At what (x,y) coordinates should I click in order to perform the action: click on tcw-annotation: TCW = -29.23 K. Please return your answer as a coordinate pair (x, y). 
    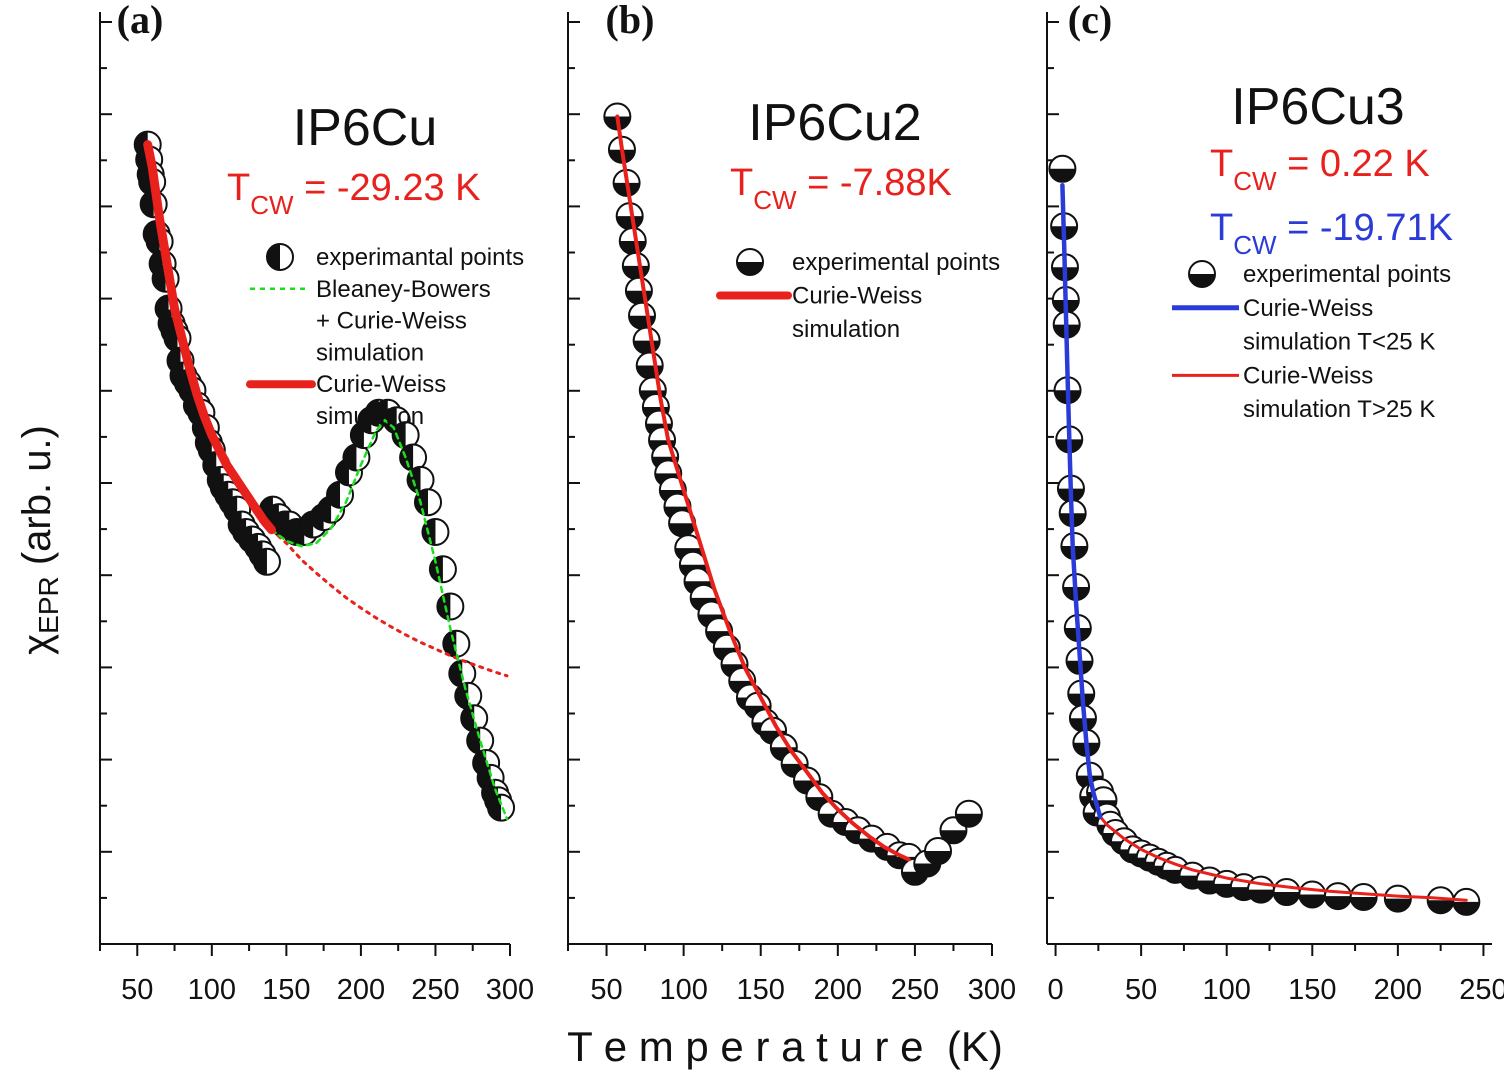
    Looking at the image, I should click on (354, 193).